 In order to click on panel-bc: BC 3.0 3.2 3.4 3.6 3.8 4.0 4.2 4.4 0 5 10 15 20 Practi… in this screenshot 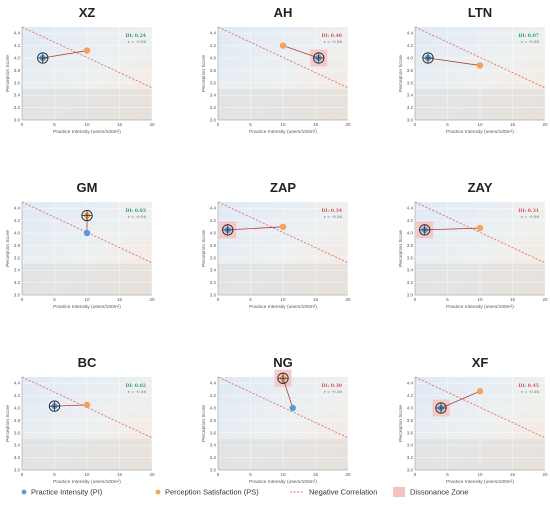, I will do `click(80, 420)`.